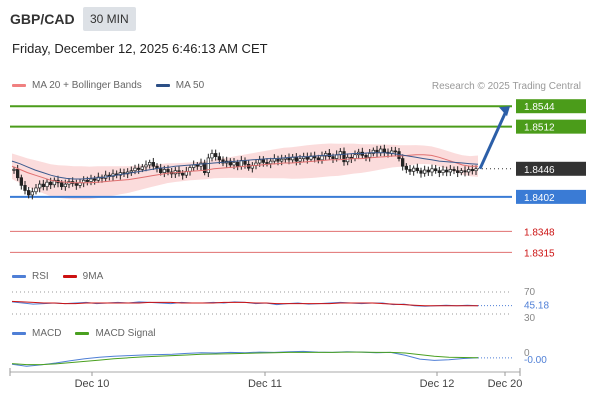 This screenshot has width=590, height=400. I want to click on main-legend: MA 20 + Bollinger Bands MA 50, so click(115, 85).